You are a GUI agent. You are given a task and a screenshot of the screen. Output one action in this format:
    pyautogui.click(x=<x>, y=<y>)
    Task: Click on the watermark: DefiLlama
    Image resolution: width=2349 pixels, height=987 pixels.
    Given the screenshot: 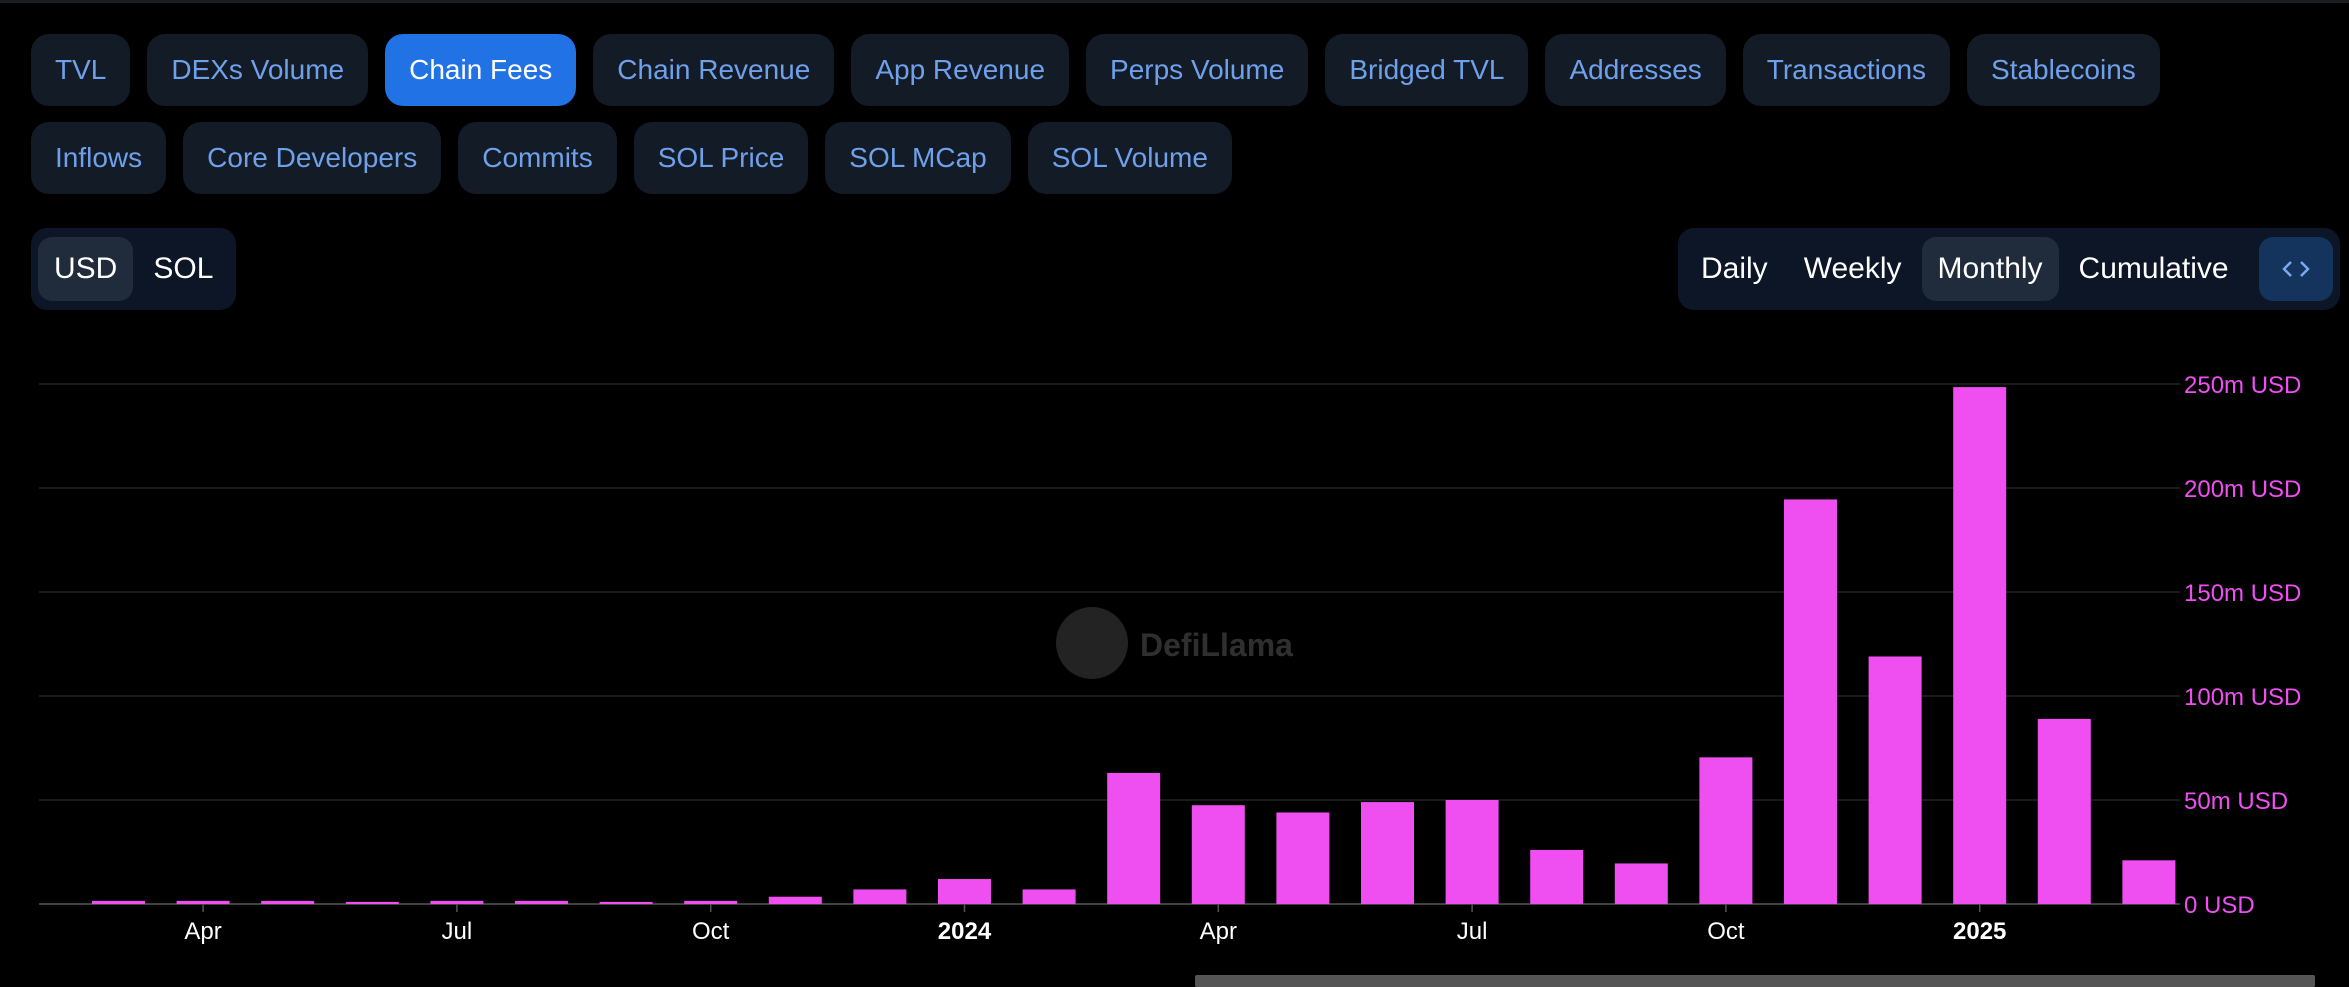 What is the action you would take?
    pyautogui.click(x=1174, y=643)
    